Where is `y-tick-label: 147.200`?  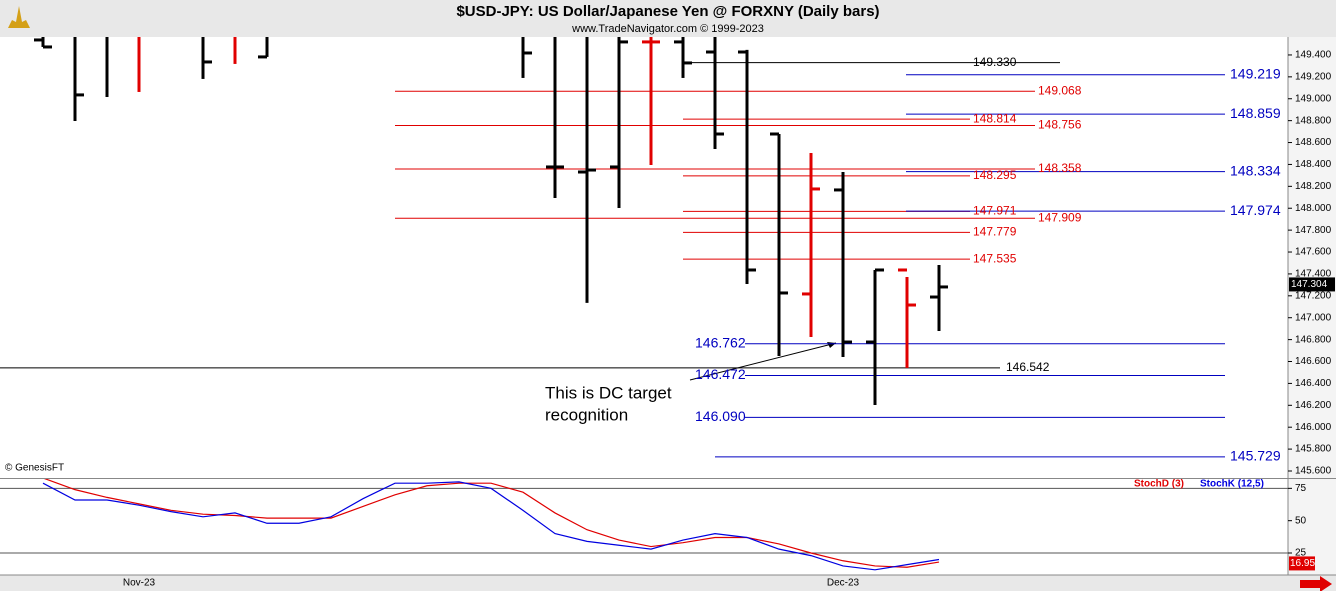 y-tick-label: 147.200 is located at coordinates (1313, 295).